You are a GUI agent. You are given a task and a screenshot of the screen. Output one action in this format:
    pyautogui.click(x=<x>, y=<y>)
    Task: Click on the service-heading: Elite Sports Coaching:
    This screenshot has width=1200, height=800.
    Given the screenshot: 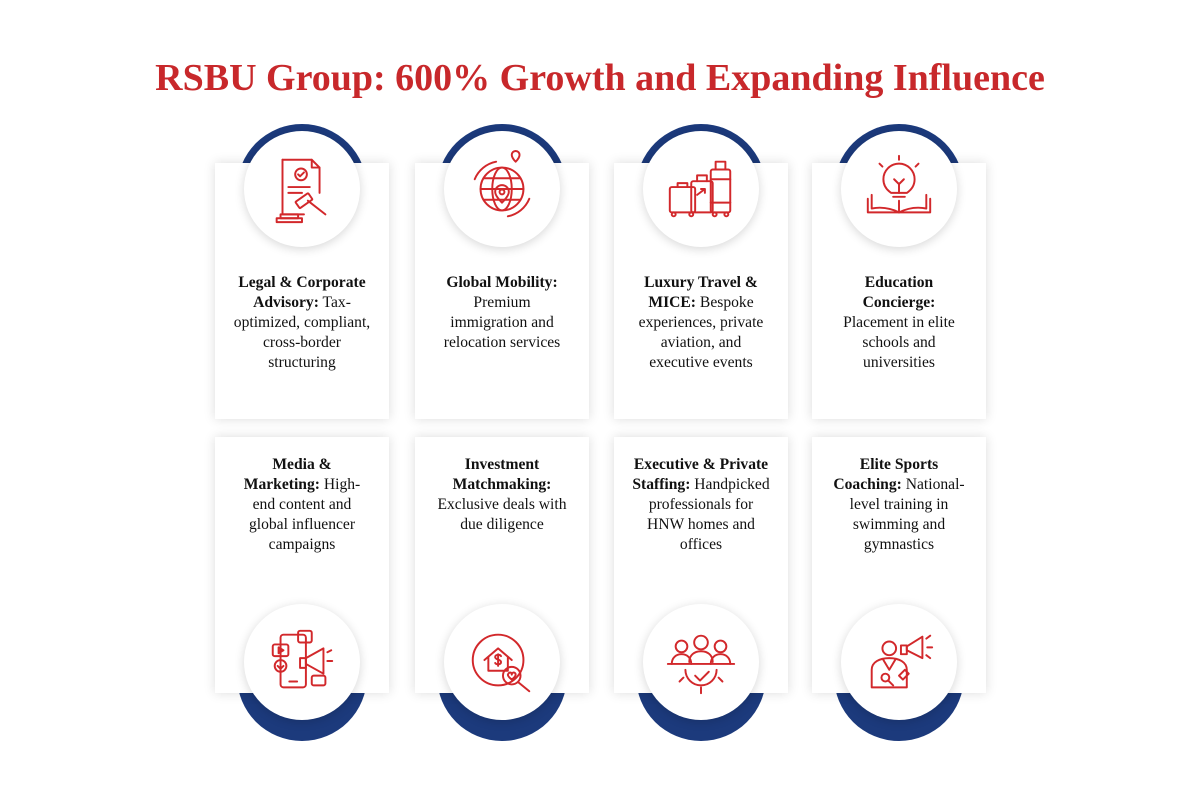 What is the action you would take?
    pyautogui.click(x=886, y=474)
    